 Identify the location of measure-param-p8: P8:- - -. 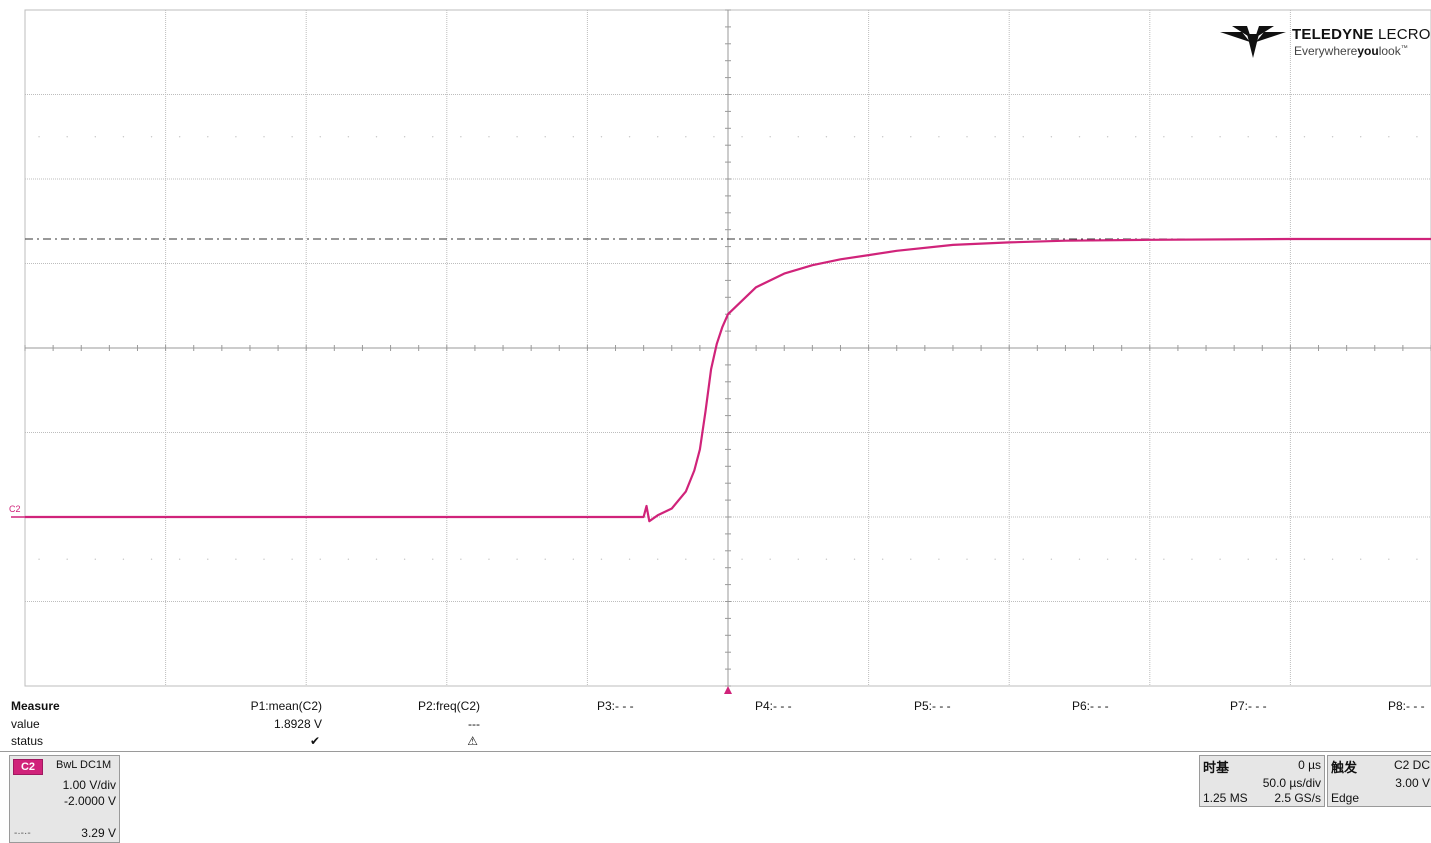
(1406, 706).